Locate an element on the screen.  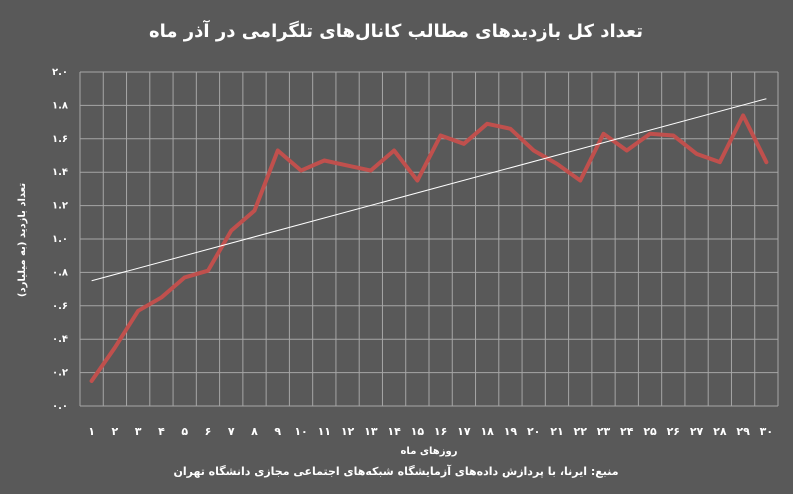
y-tick-label: ۱.۰ is located at coordinates (60, 239).